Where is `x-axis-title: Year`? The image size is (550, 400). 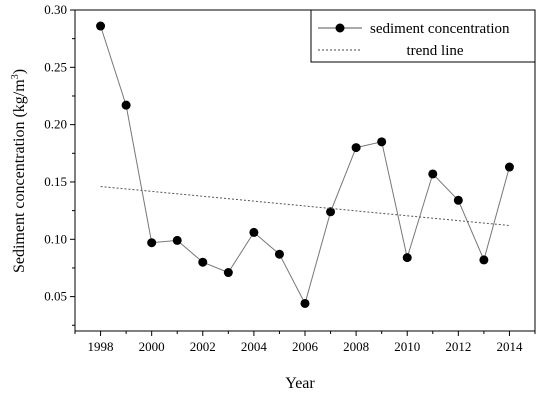
x-axis-title: Year is located at coordinates (300, 383).